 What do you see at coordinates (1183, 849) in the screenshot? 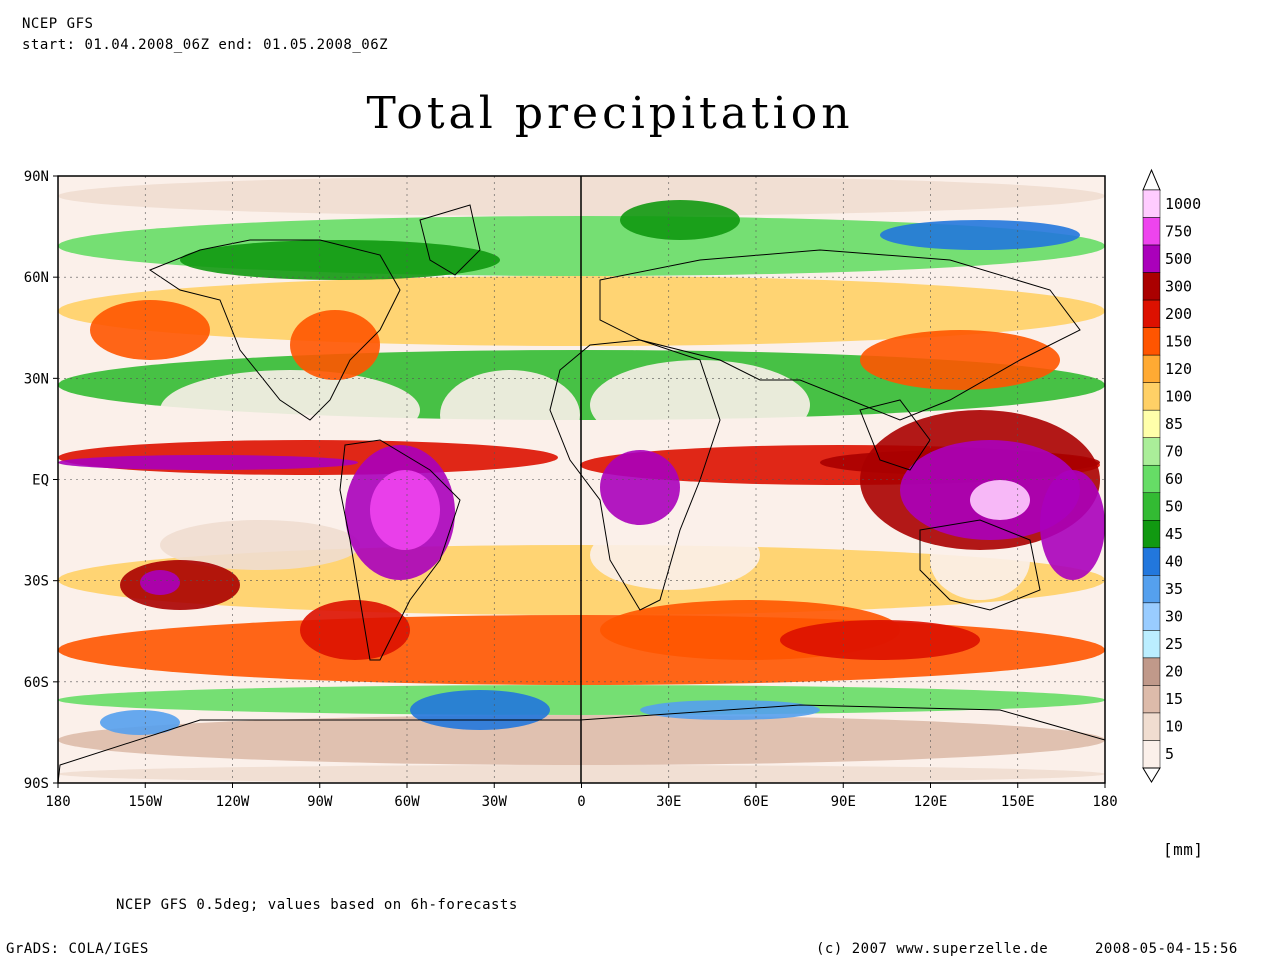
I see `unit-label: [mm]` at bounding box center [1183, 849].